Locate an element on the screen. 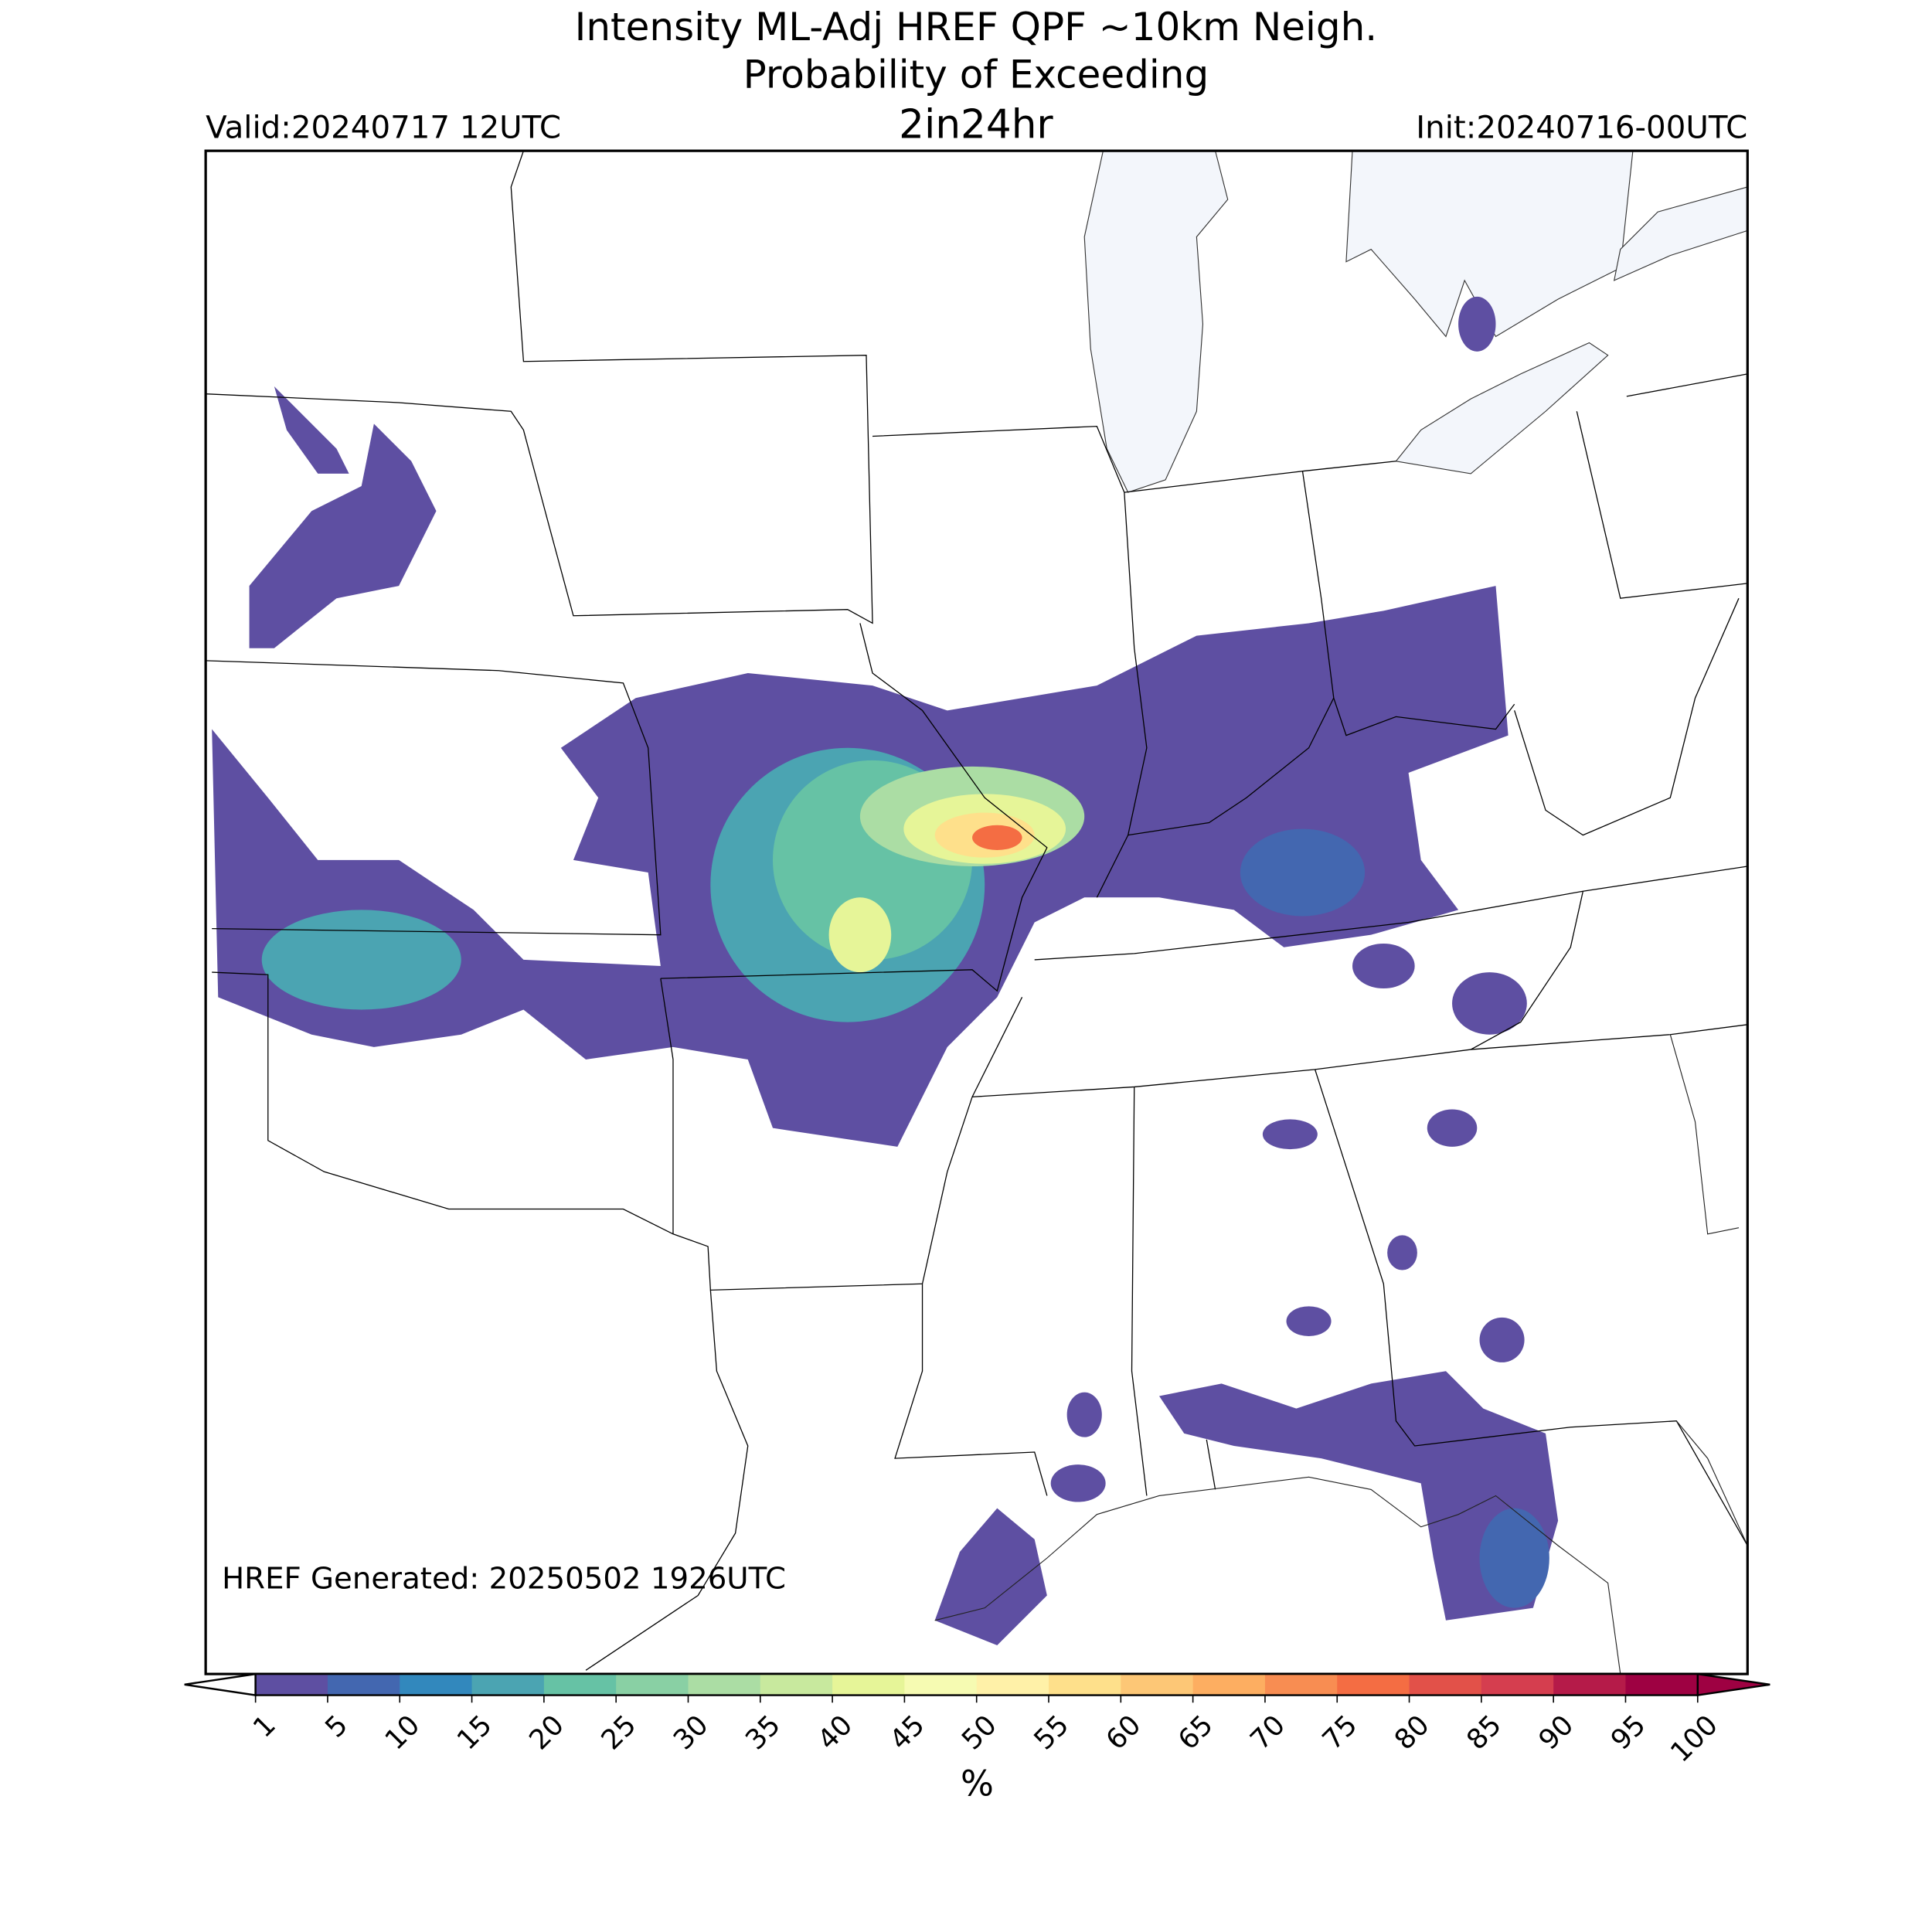  colorbar-label: % is located at coordinates (978, 1784).